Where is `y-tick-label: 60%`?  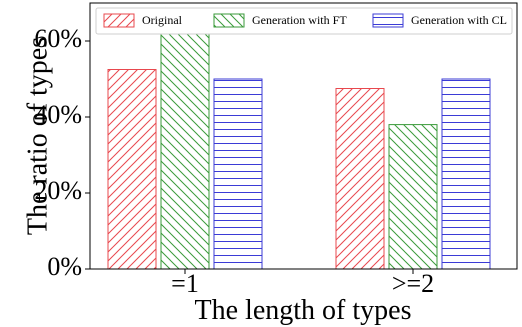
y-tick-label: 60% is located at coordinates (58, 38).